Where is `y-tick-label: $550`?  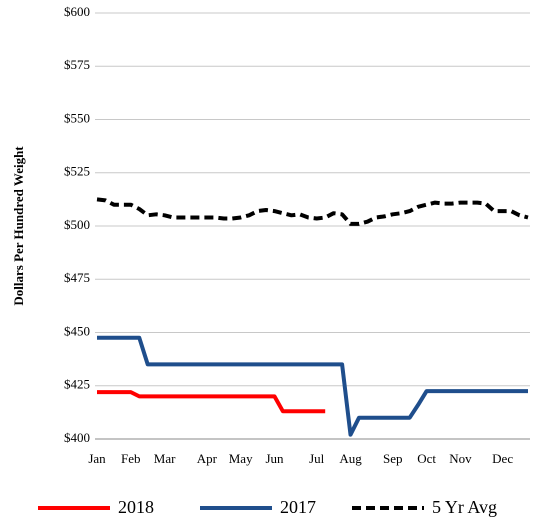 y-tick-label: $550 is located at coordinates (77, 117).